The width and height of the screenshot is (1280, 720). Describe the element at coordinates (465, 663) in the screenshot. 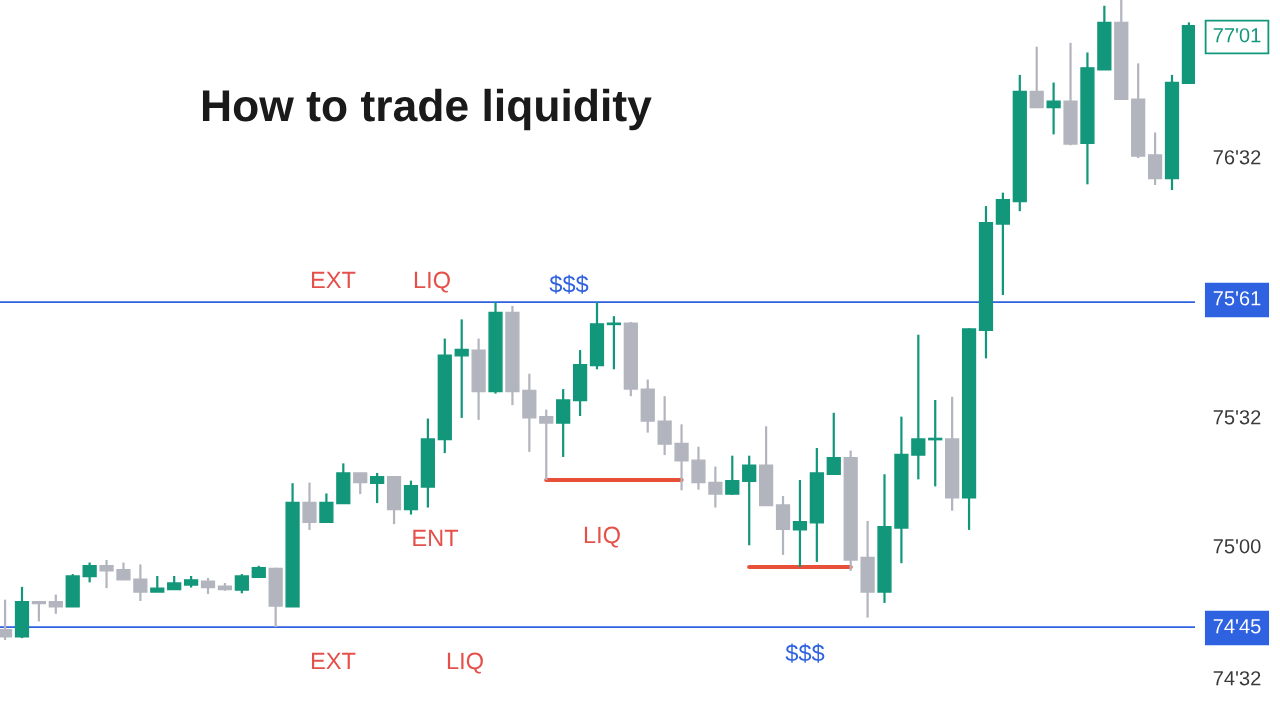

I see `text: LIQ` at that location.